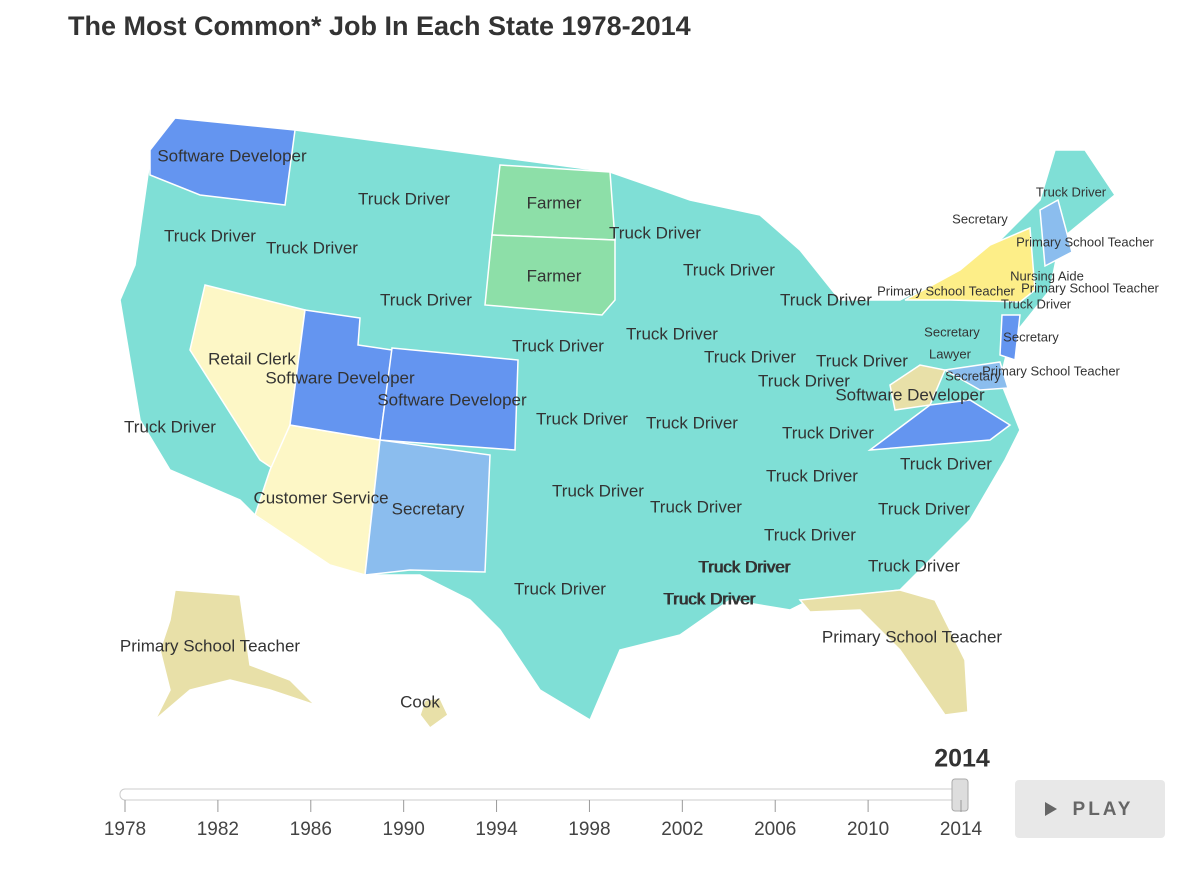 The width and height of the screenshot is (1197, 892). I want to click on florida, so click(883, 652).